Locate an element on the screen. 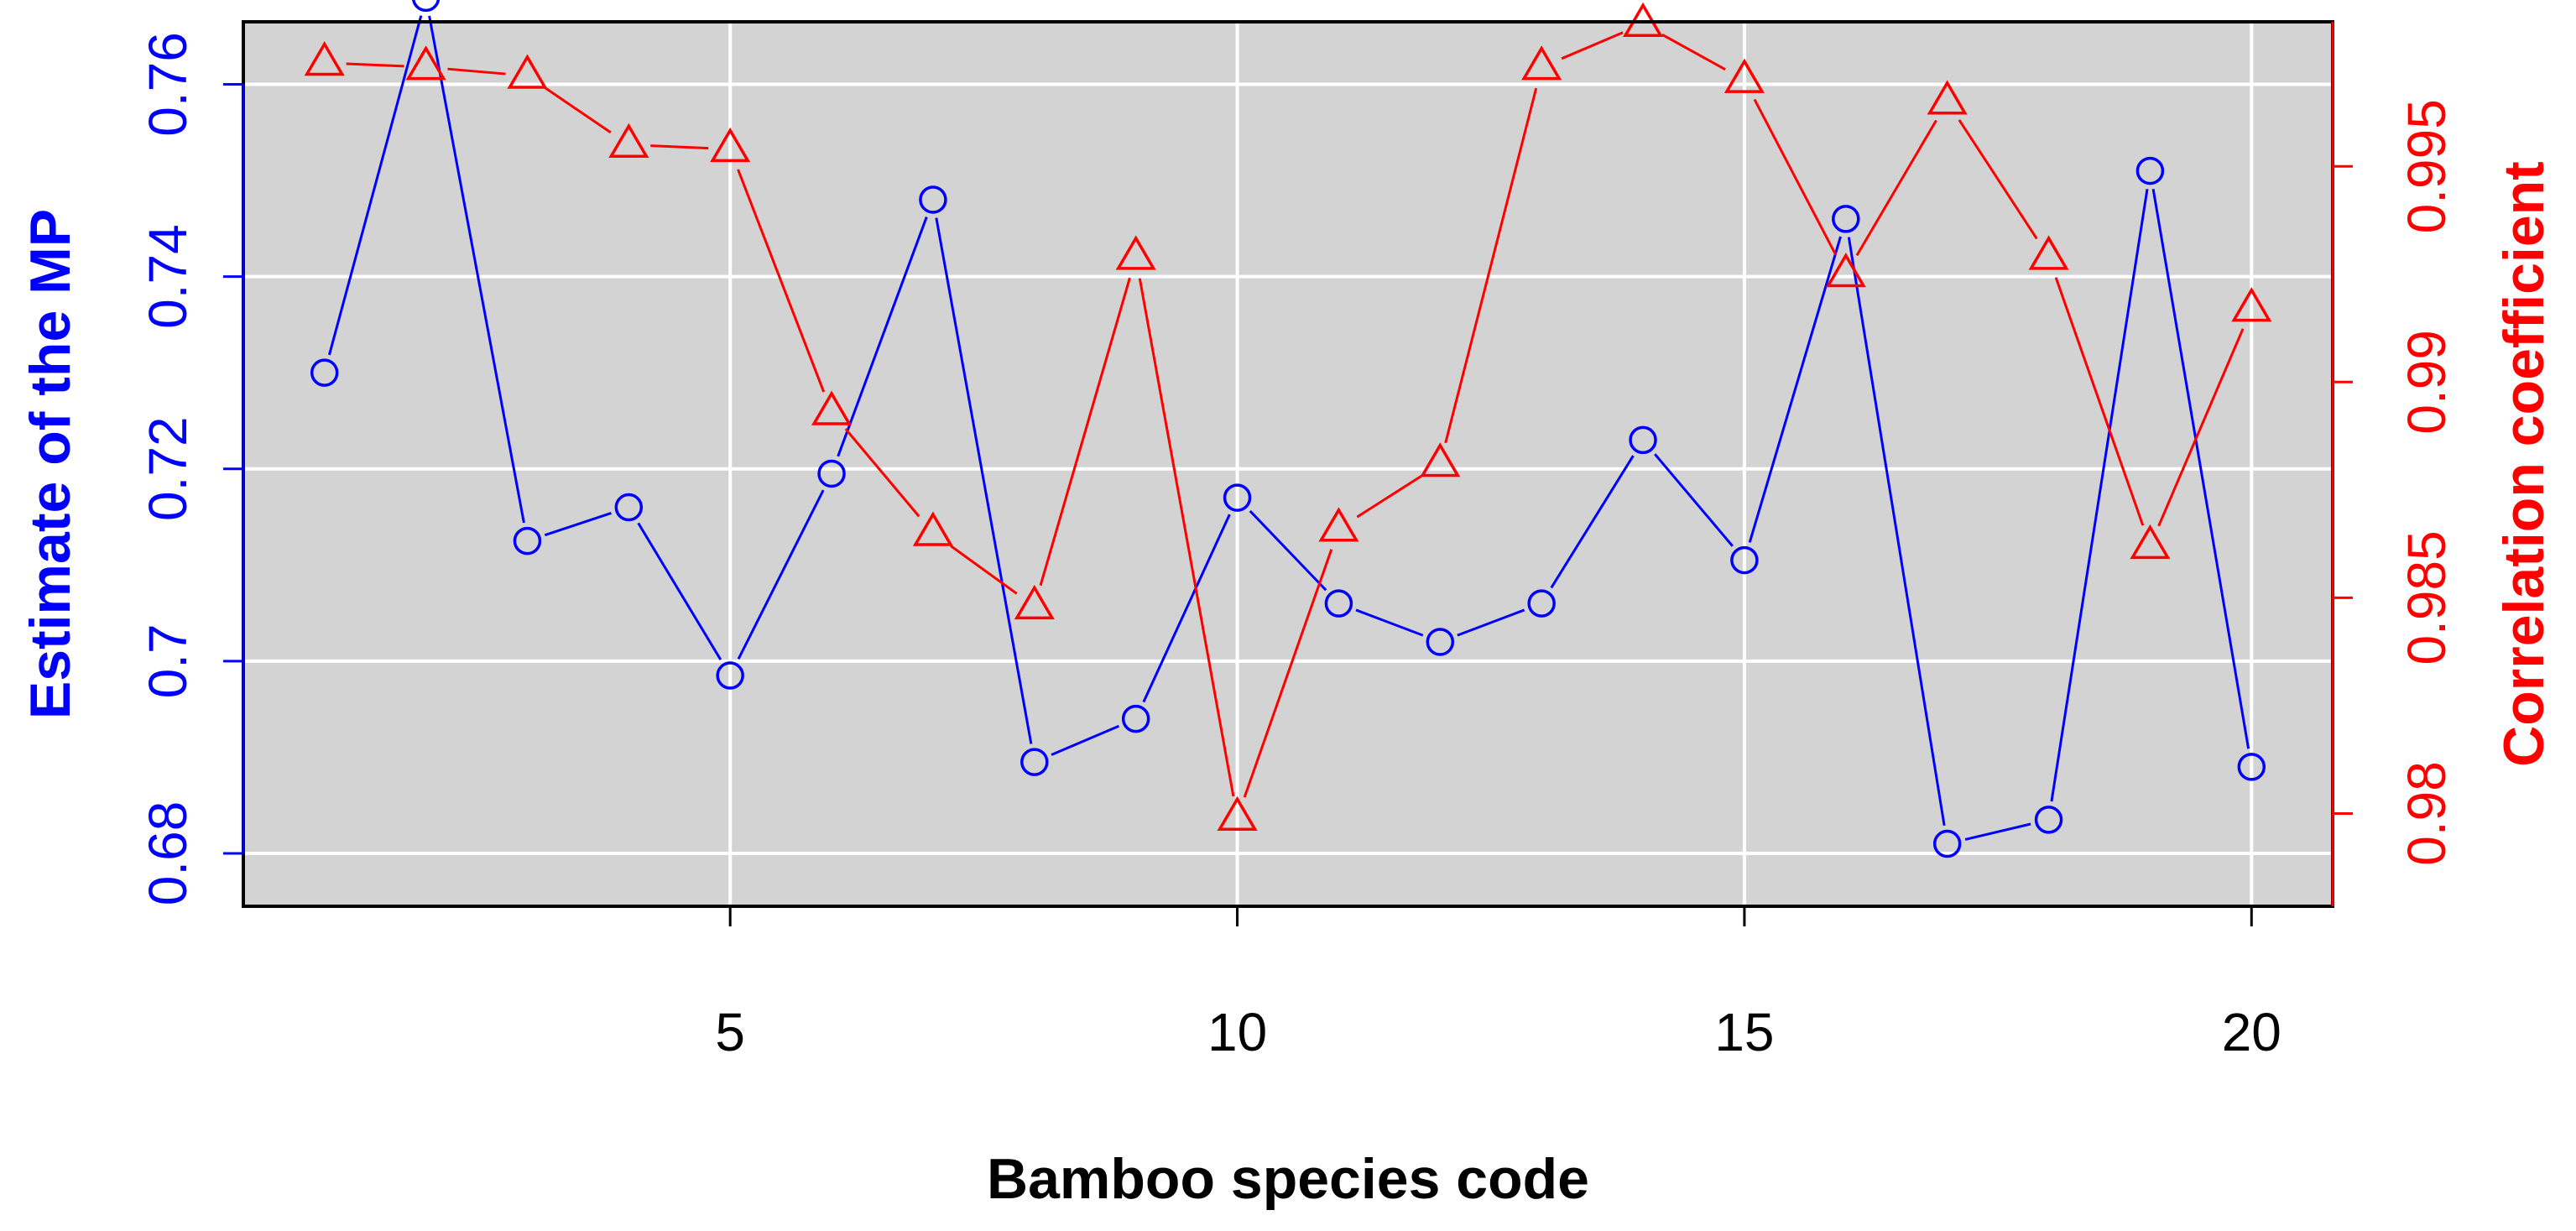  right-axis-title: Correlation coefficient is located at coordinates (2524, 464).